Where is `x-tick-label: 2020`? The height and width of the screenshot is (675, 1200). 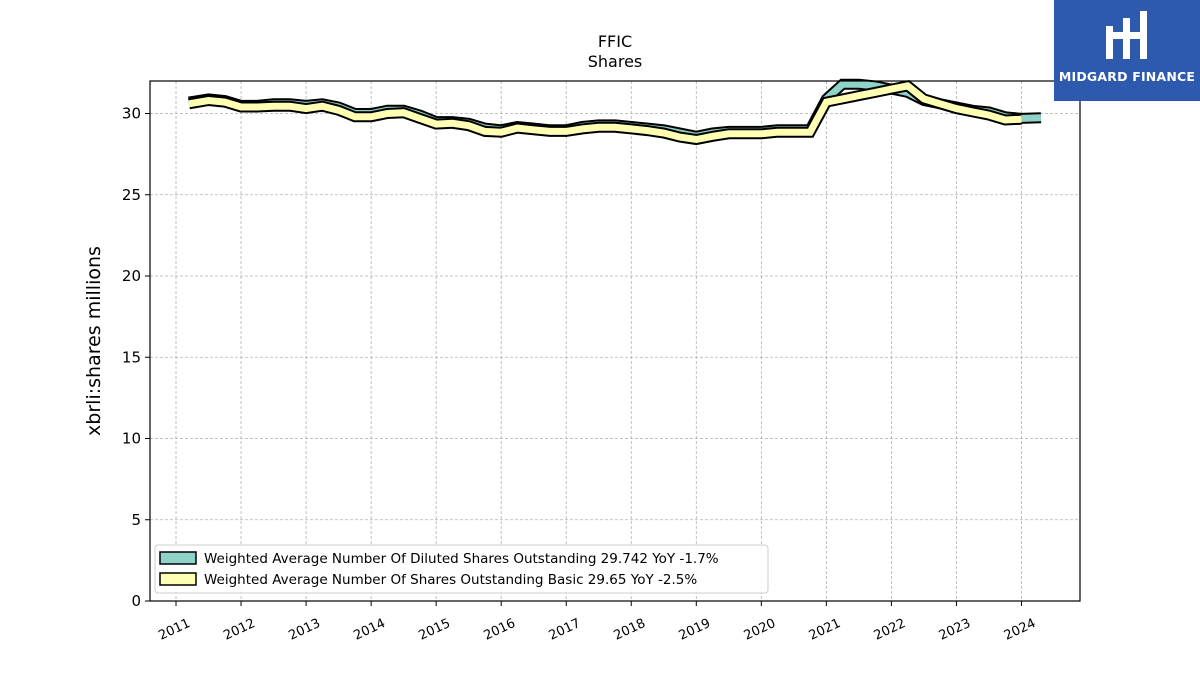
x-tick-label: 2020 is located at coordinates (760, 630).